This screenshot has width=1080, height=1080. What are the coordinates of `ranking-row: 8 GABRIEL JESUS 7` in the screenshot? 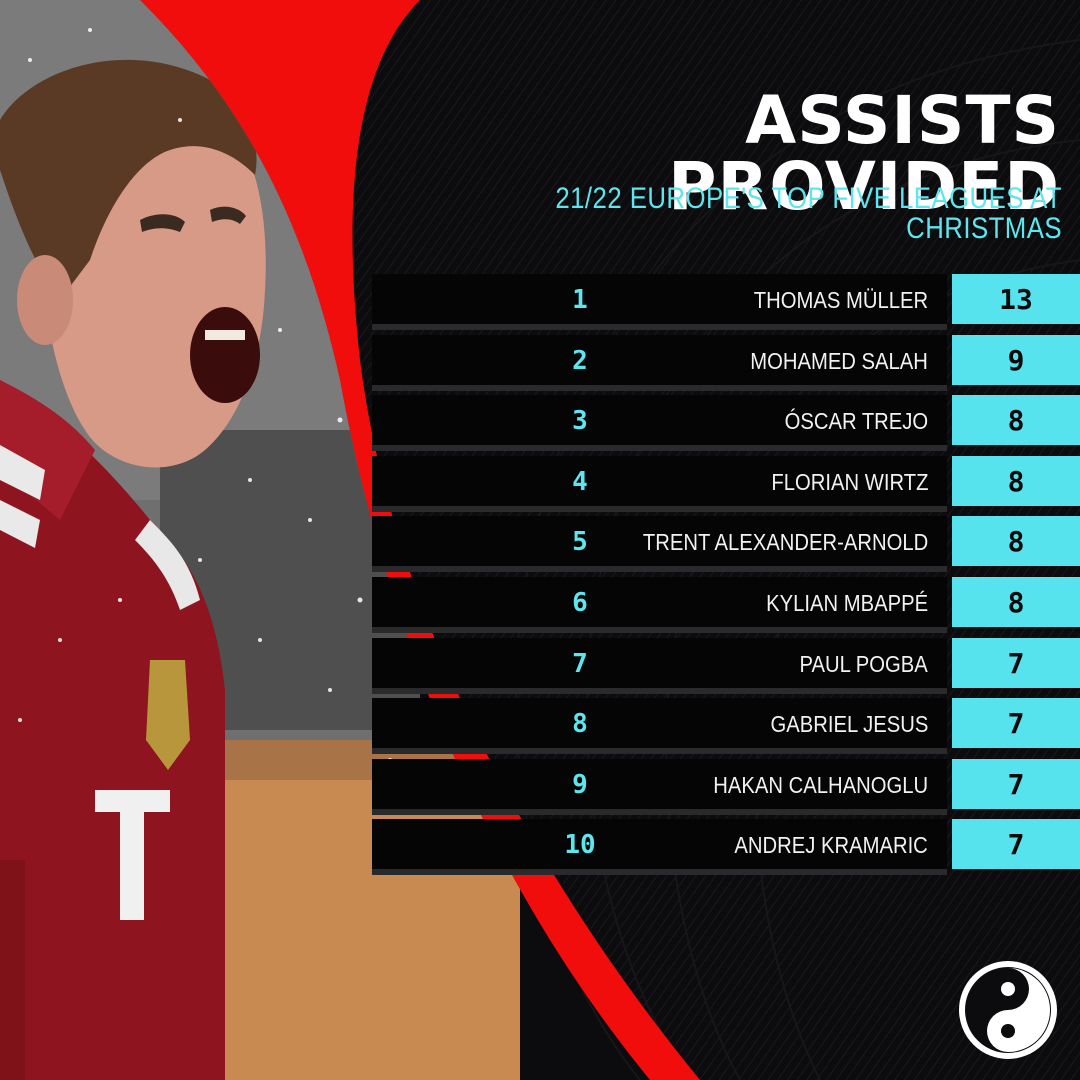 It's located at (726, 726).